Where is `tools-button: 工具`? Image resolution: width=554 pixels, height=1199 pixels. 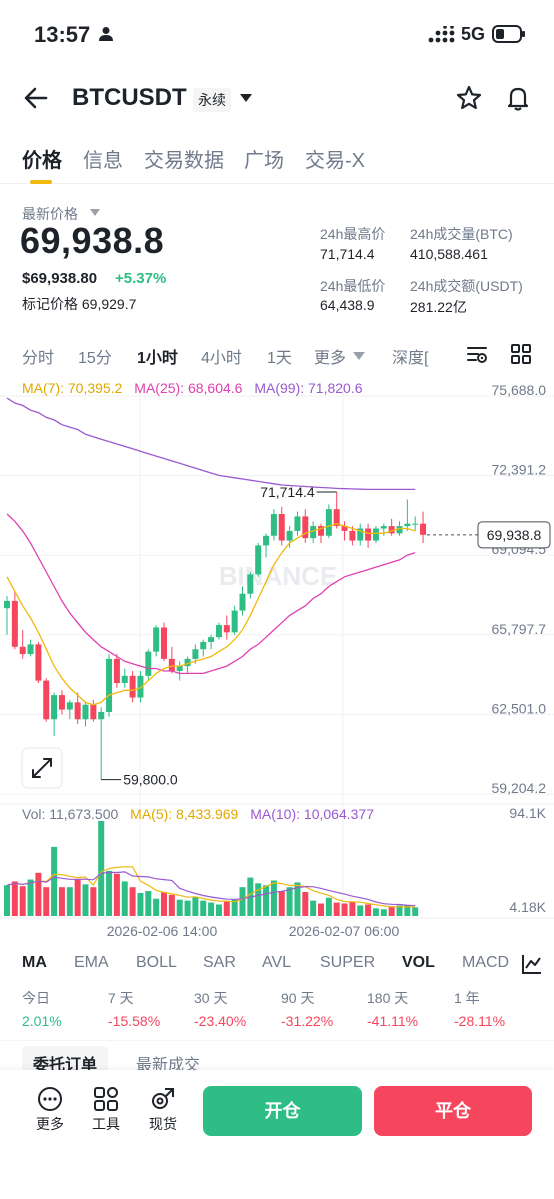
tools-button: 工具 is located at coordinates (106, 1110).